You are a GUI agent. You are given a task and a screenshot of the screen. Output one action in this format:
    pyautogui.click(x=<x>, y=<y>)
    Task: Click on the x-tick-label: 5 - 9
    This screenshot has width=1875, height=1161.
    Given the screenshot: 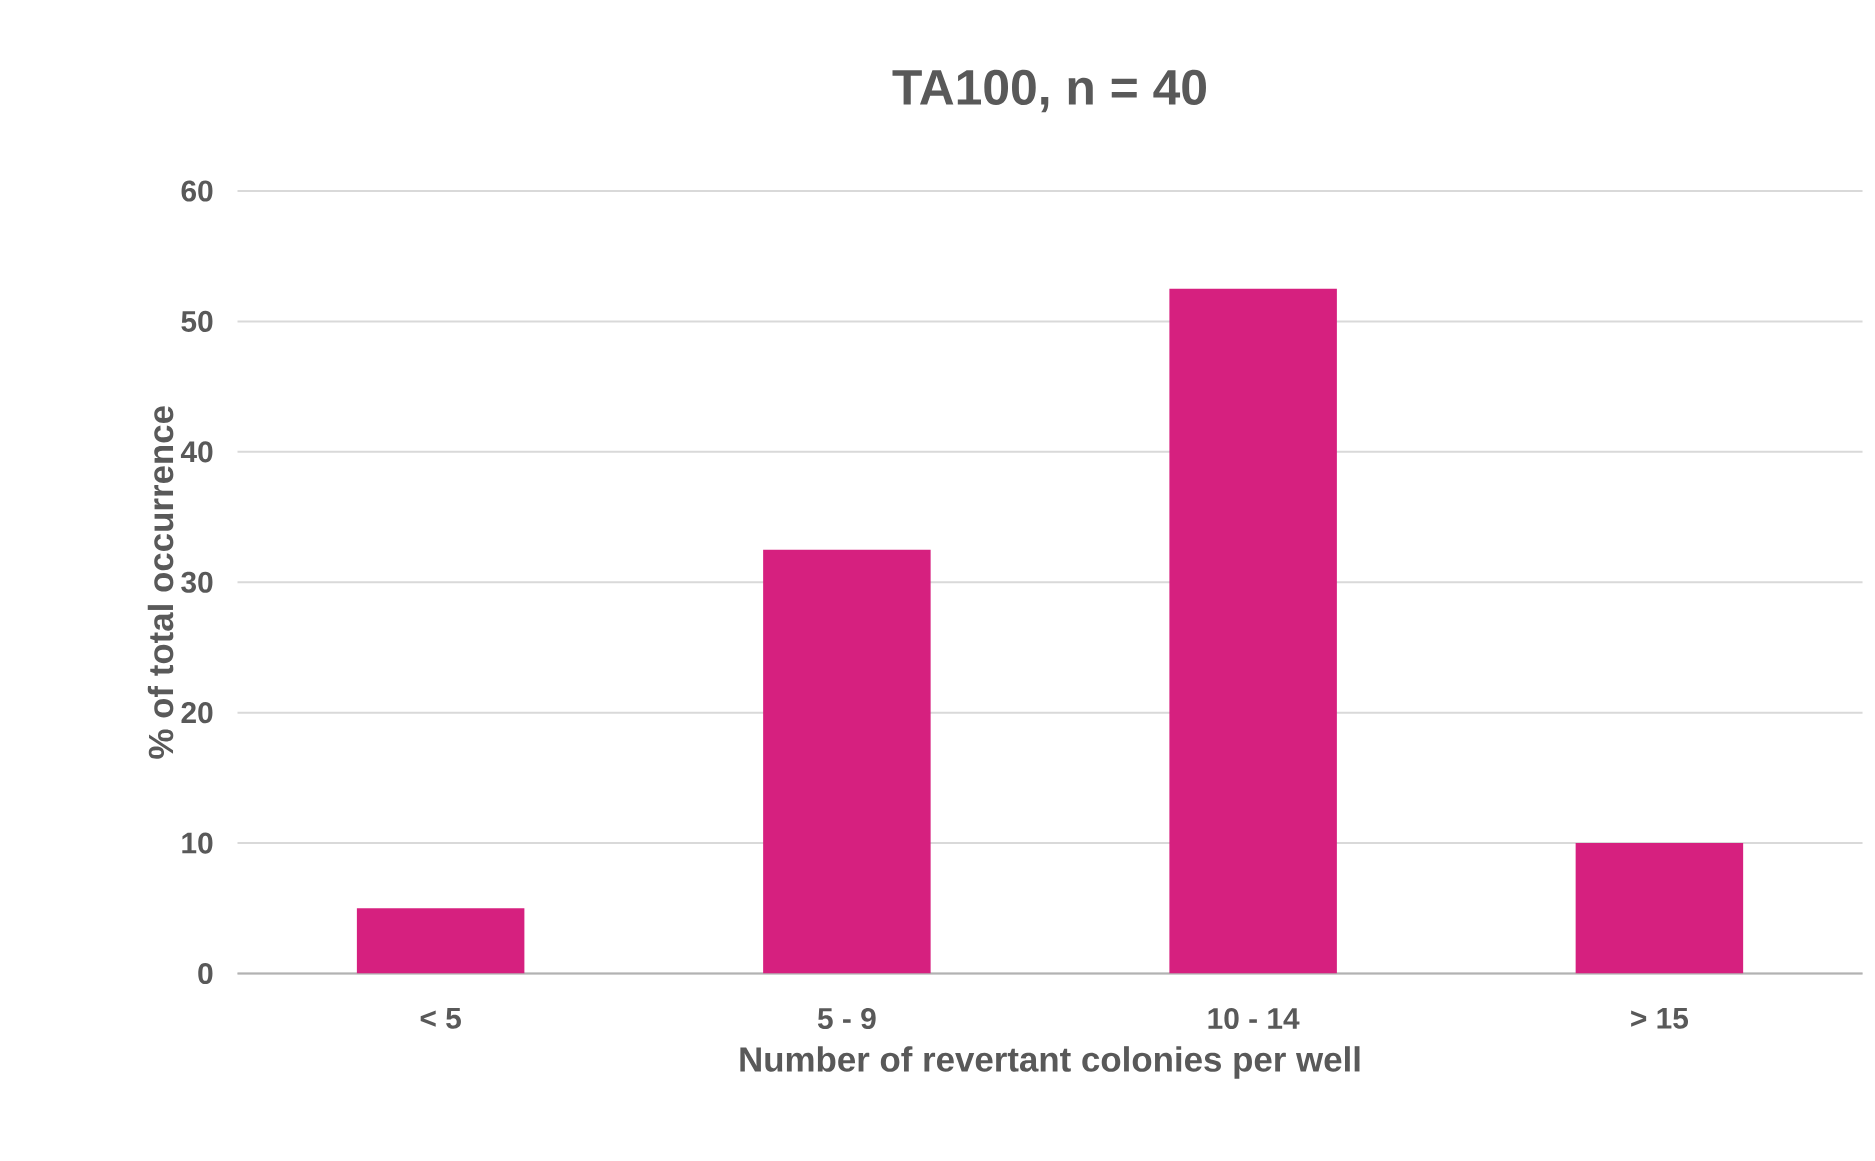 What is the action you would take?
    pyautogui.click(x=846, y=1018)
    